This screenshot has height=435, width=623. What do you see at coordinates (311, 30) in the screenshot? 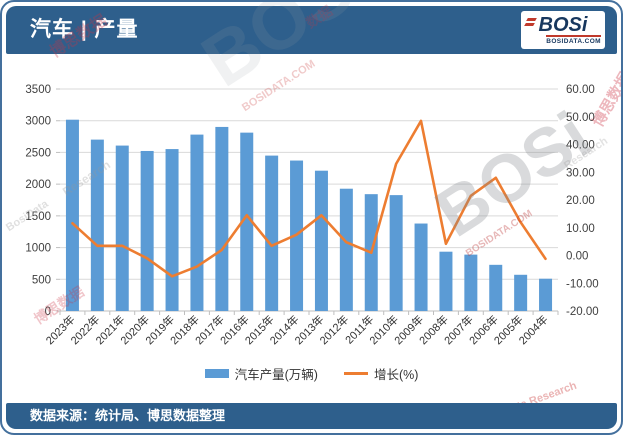
I see `header-band: 汽车 | 产量 BOSi BOSIDATA.COM` at bounding box center [311, 30].